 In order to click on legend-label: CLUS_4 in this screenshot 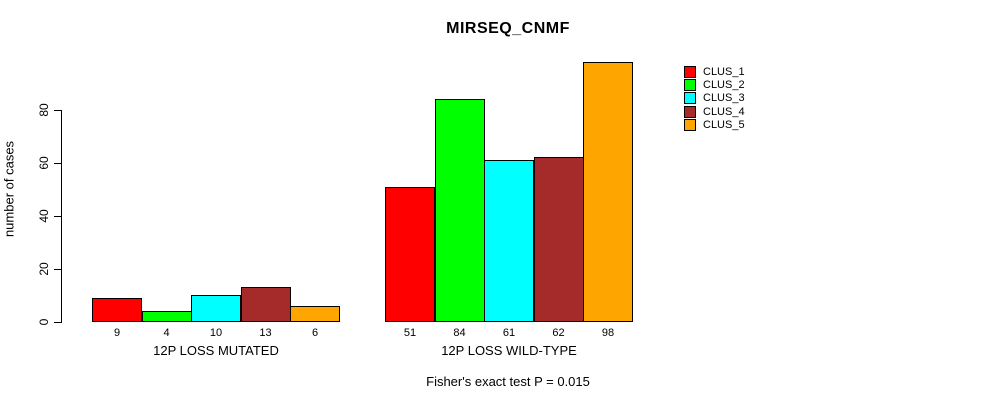, I will do `click(724, 111)`.